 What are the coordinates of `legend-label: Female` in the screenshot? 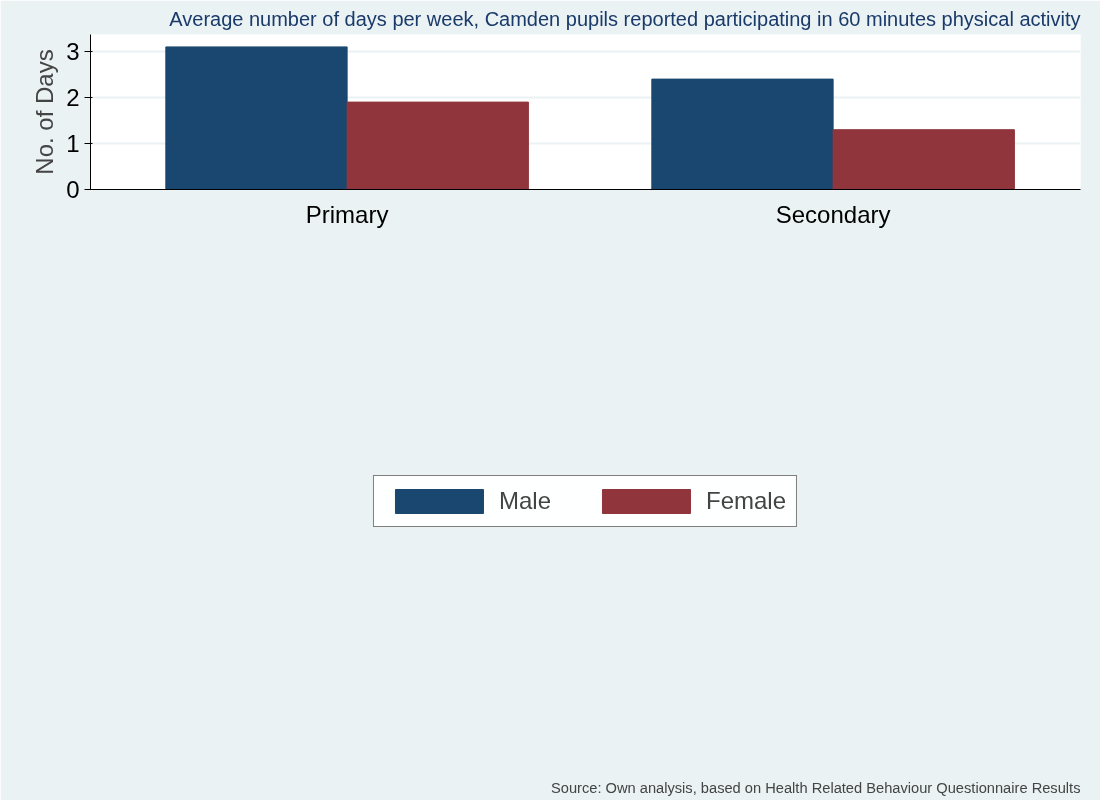 It's located at (746, 500).